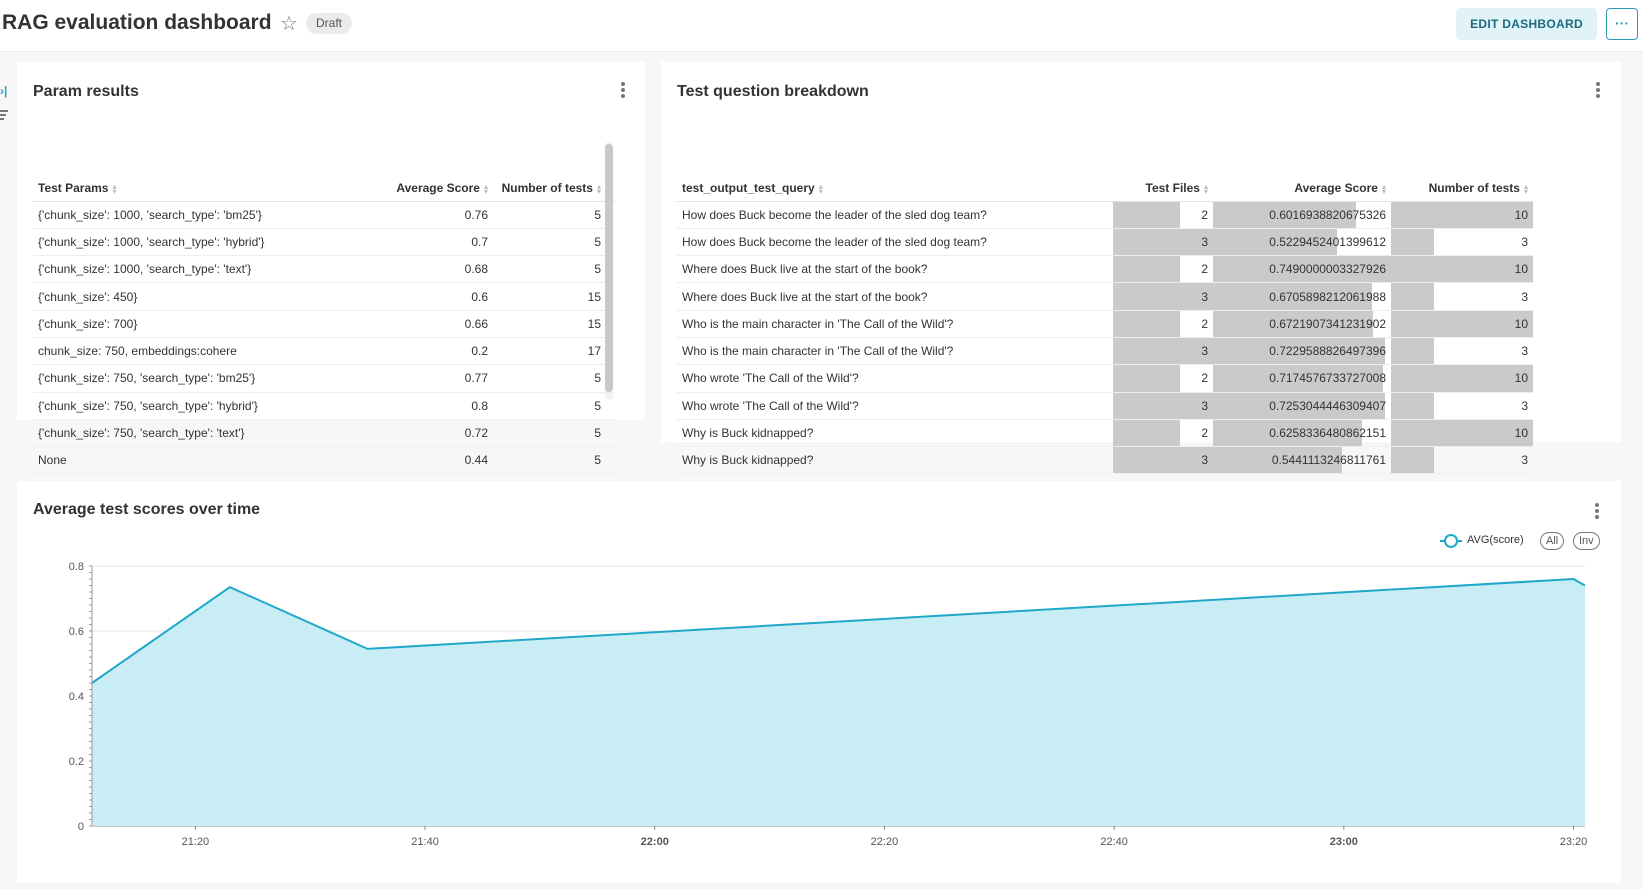  What do you see at coordinates (324, 296) in the screenshot?
I see `table-row: {'chunk_size': 450} 0.6 15` at bounding box center [324, 296].